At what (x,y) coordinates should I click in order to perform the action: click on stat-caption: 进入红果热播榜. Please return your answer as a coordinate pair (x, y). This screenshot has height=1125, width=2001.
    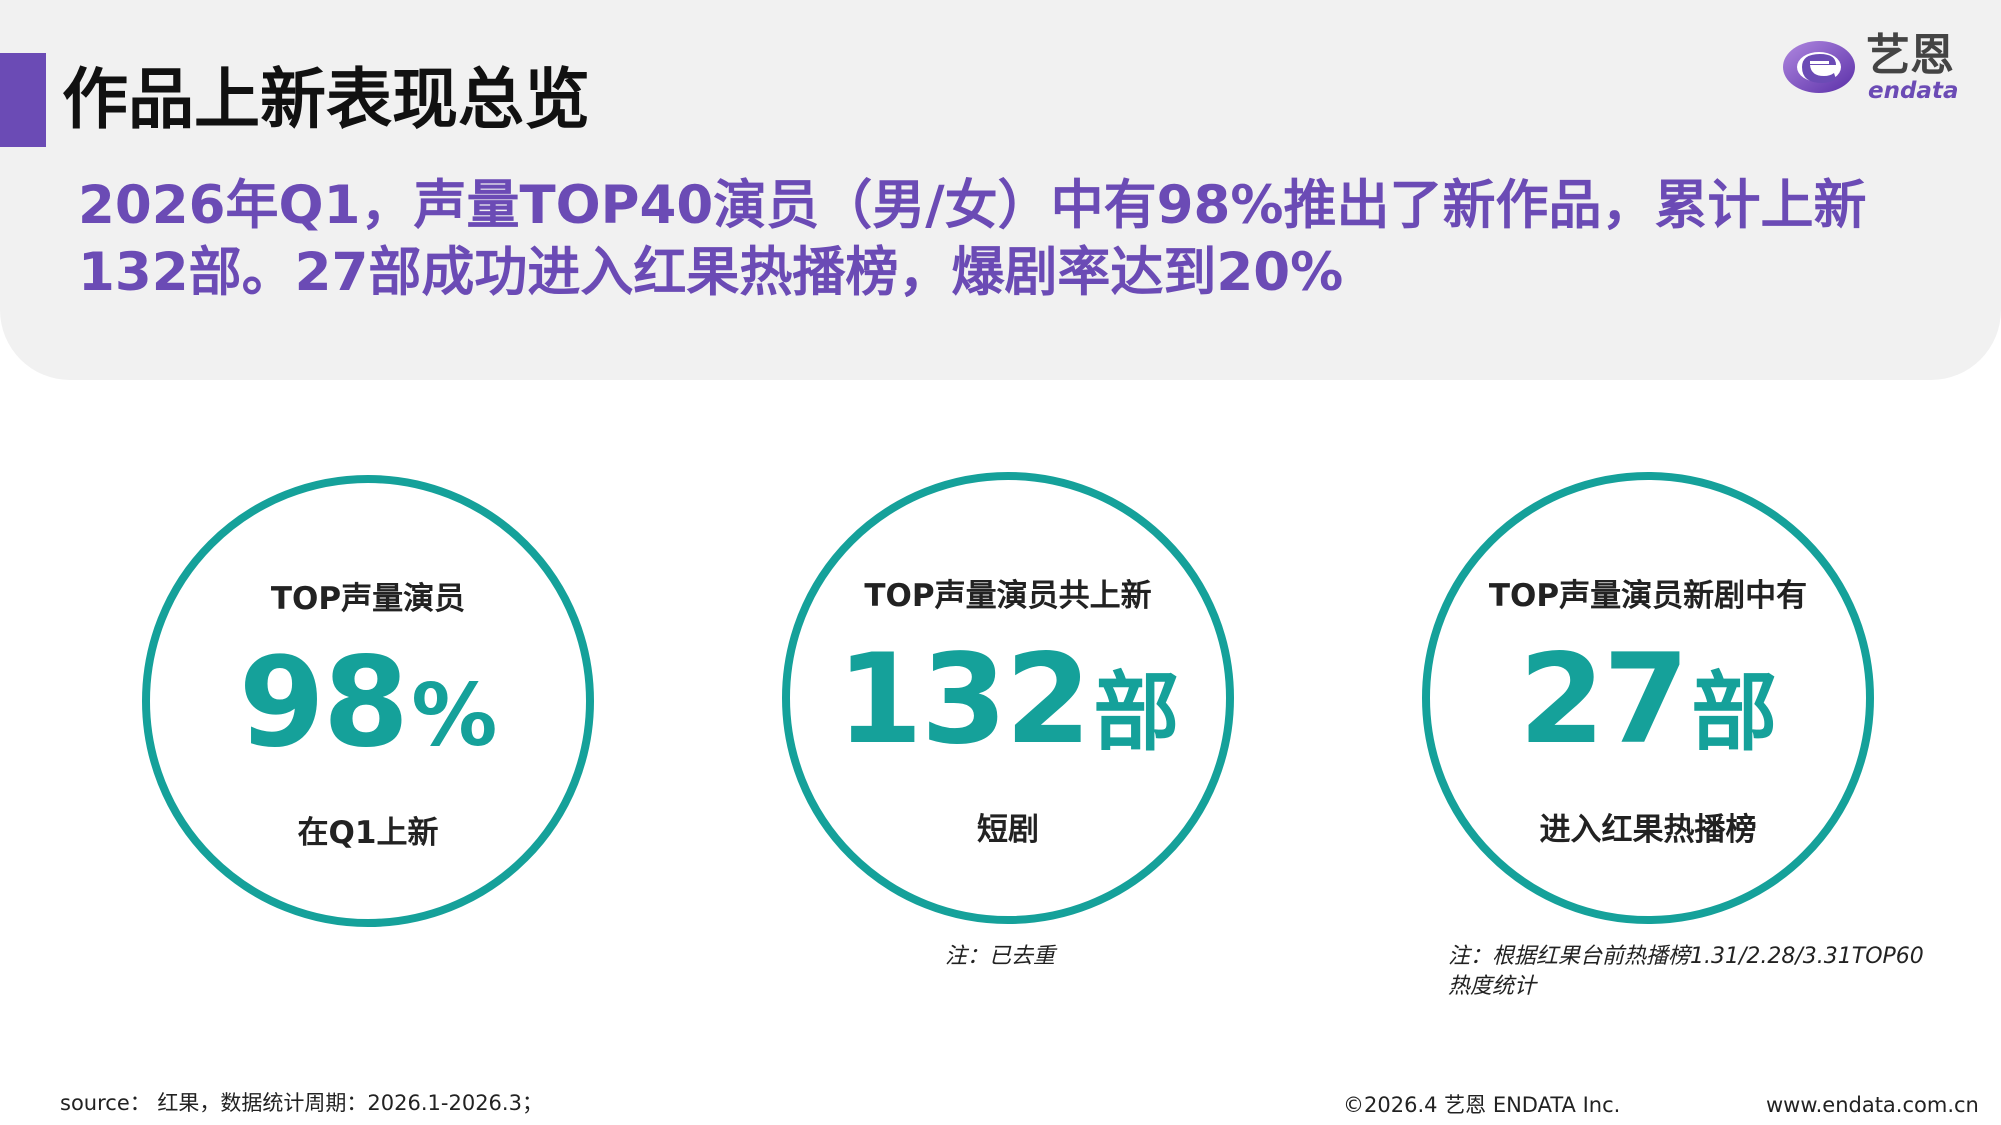
    Looking at the image, I should click on (1648, 830).